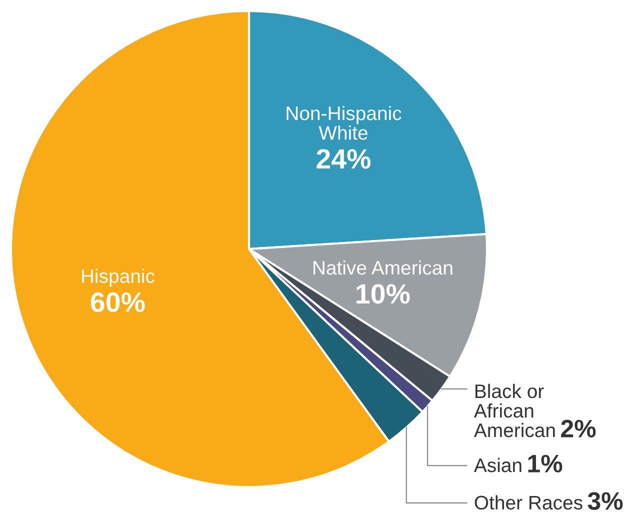 The height and width of the screenshot is (514, 633). Describe the element at coordinates (344, 123) in the screenshot. I see `slice-label: Non-Hispanic White` at that location.